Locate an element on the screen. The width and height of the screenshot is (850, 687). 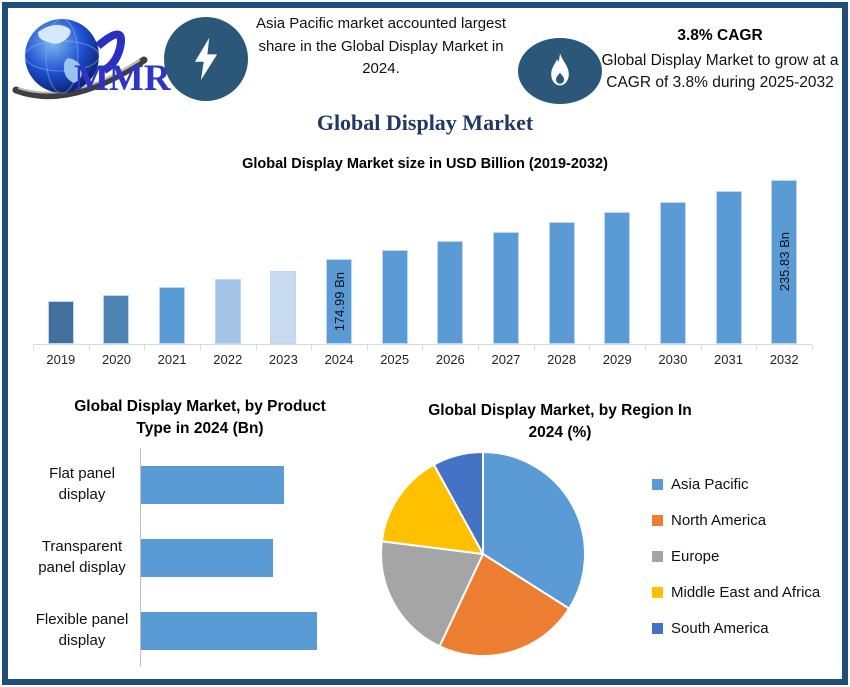
product-label: Flat panel display is located at coordinates (82, 484).